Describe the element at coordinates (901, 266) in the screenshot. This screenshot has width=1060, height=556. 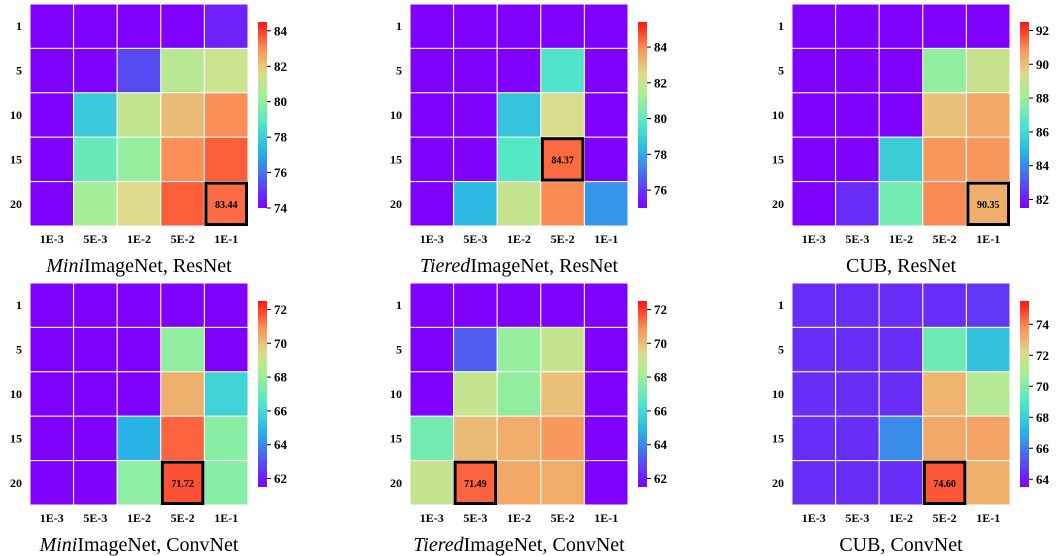
I see `caption-rest-part: CUB, ResNet` at that location.